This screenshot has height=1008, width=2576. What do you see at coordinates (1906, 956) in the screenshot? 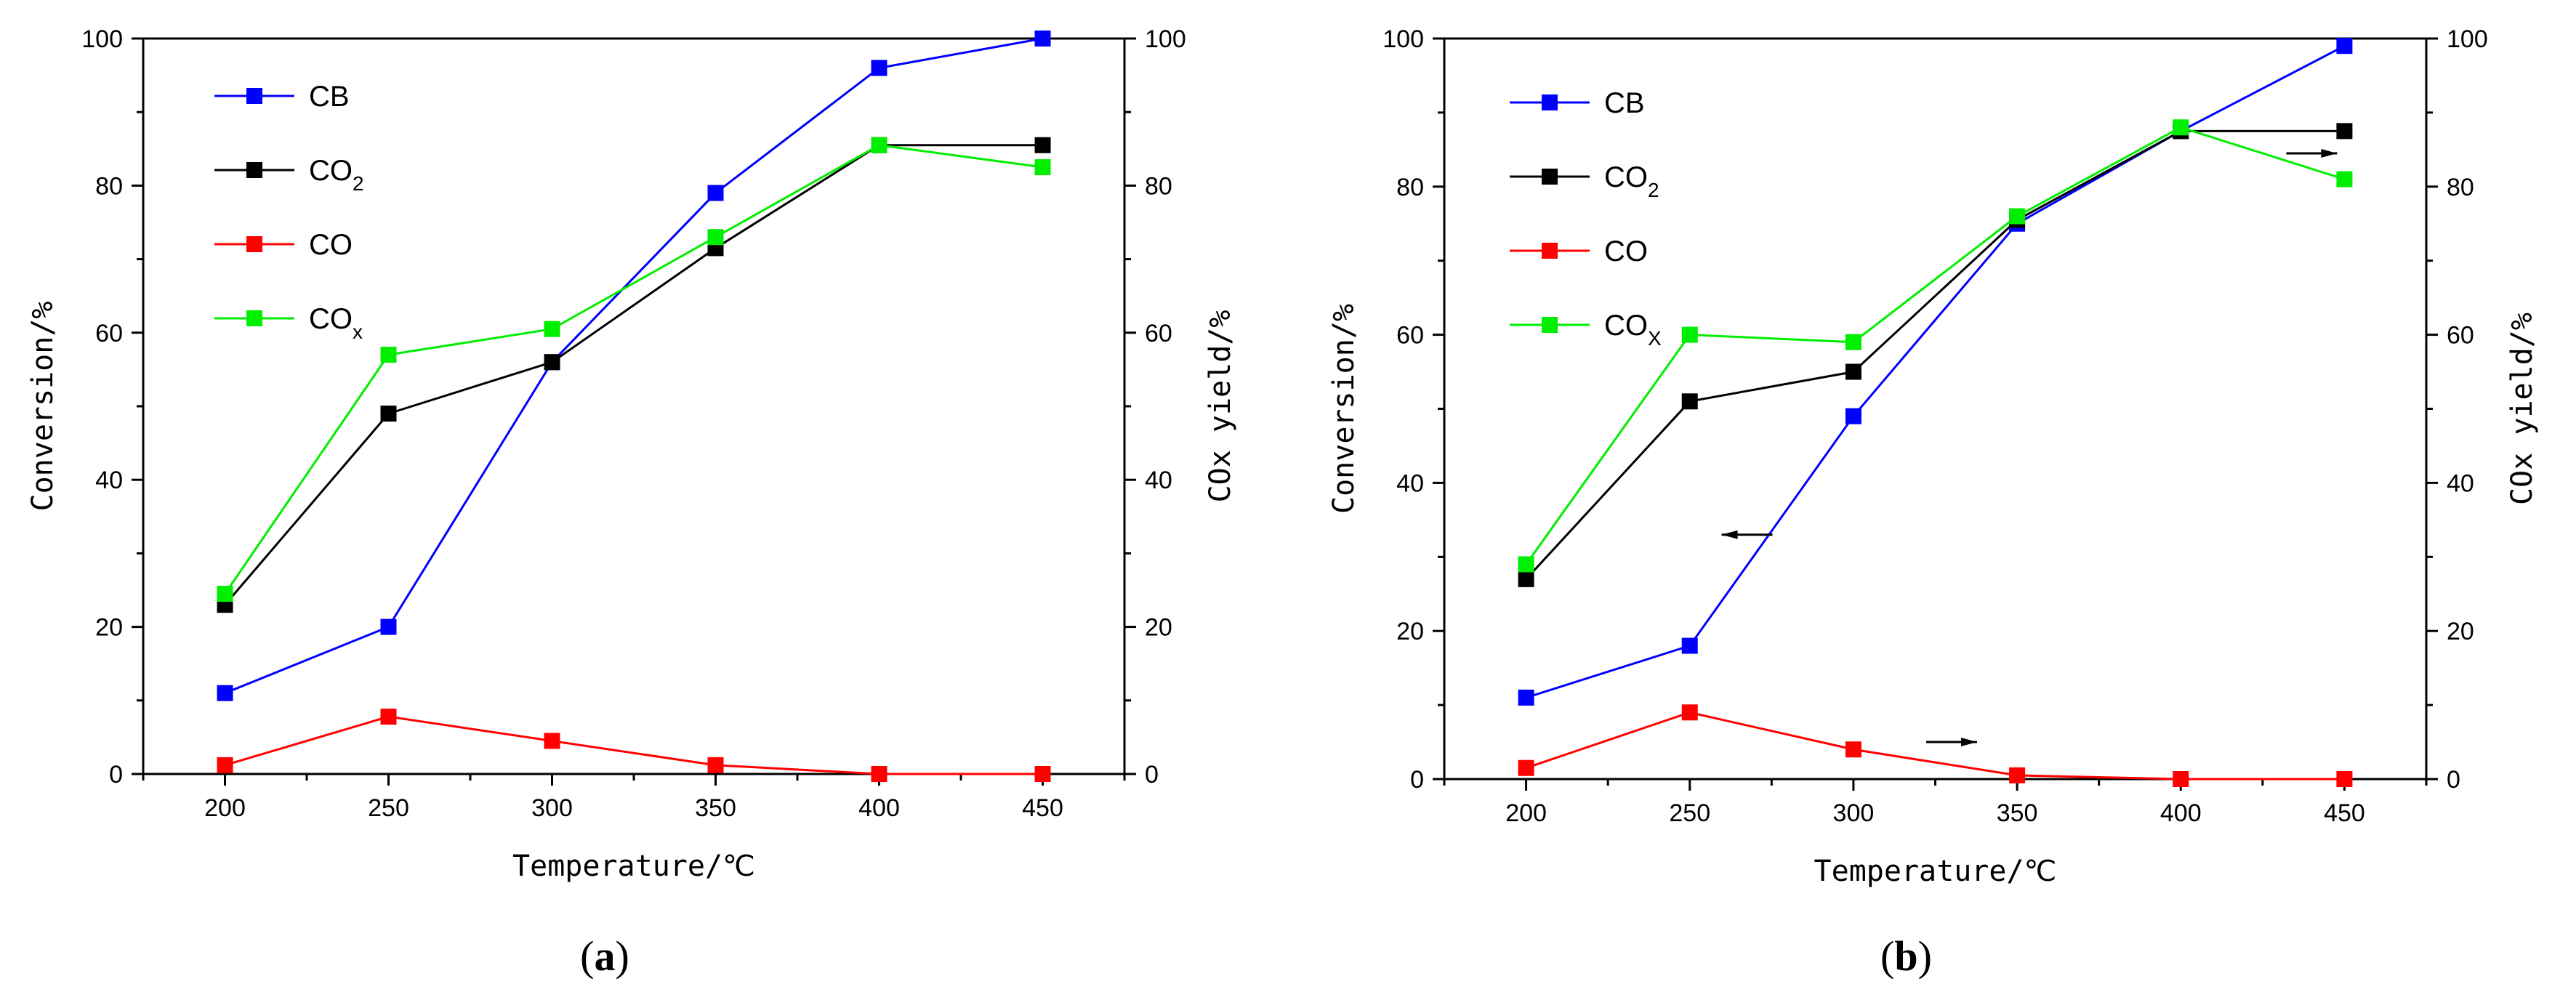
I see `panel-label: (b)` at bounding box center [1906, 956].